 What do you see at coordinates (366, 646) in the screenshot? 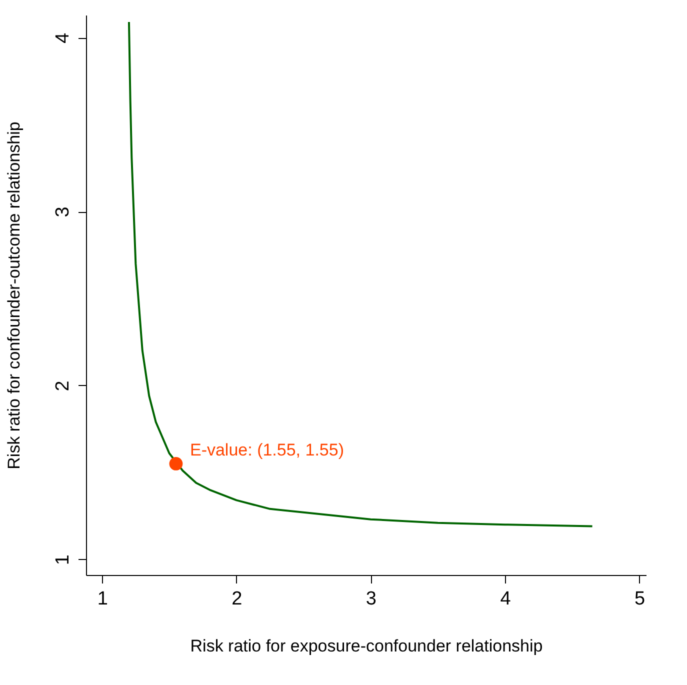
I see `x-axis-title: Risk ratio for exposure-confounder relationship` at bounding box center [366, 646].